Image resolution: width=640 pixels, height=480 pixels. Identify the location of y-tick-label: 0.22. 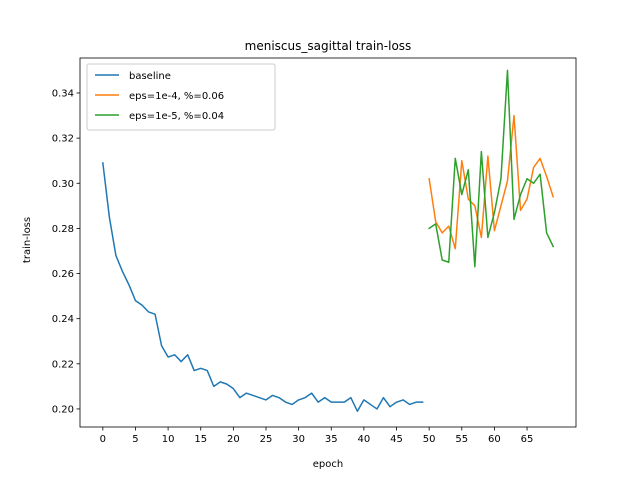
(63, 364).